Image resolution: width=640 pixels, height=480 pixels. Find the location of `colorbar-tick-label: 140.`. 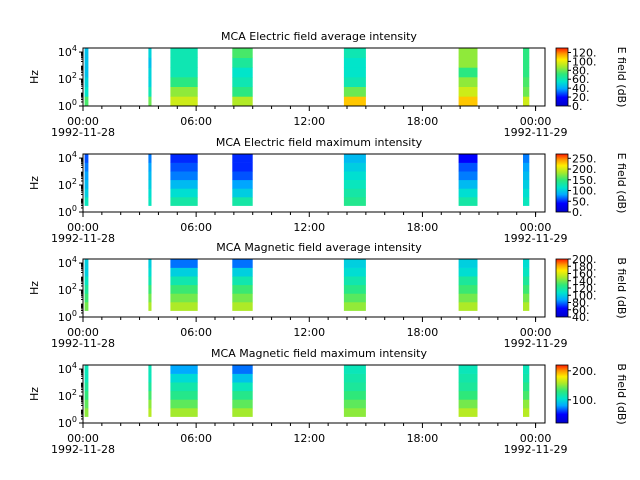

colorbar-tick-label: 140. is located at coordinates (584, 281).